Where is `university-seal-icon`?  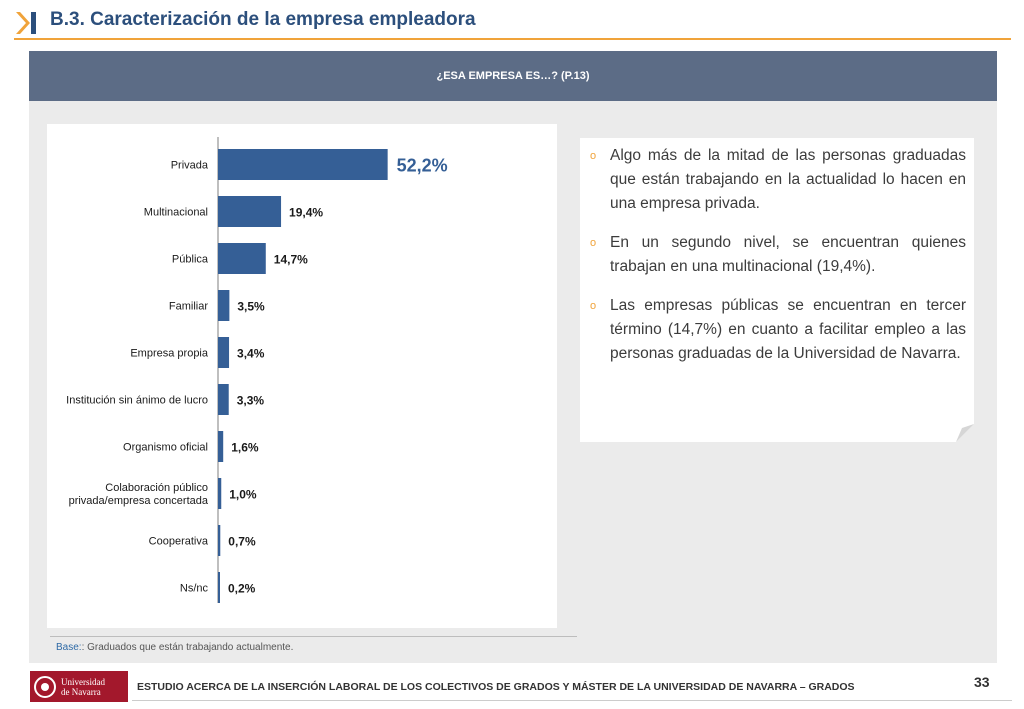
university-seal-icon is located at coordinates (45, 686).